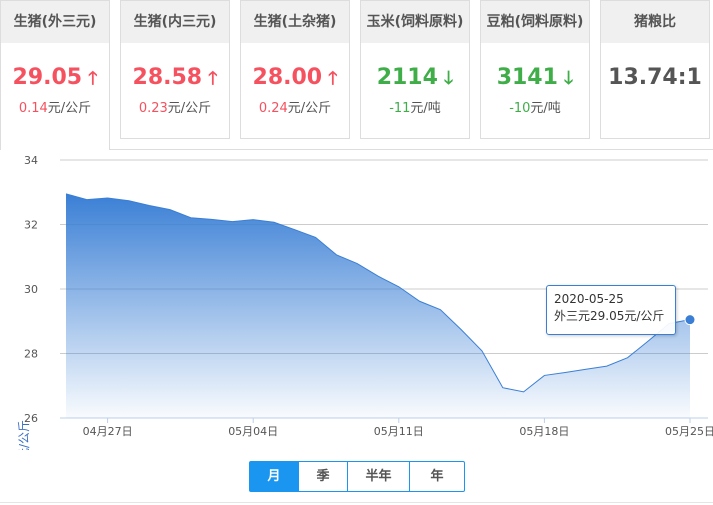 Image resolution: width=713 pixels, height=505 pixels. I want to click on card-title: 生猪(外三元), so click(55, 22).